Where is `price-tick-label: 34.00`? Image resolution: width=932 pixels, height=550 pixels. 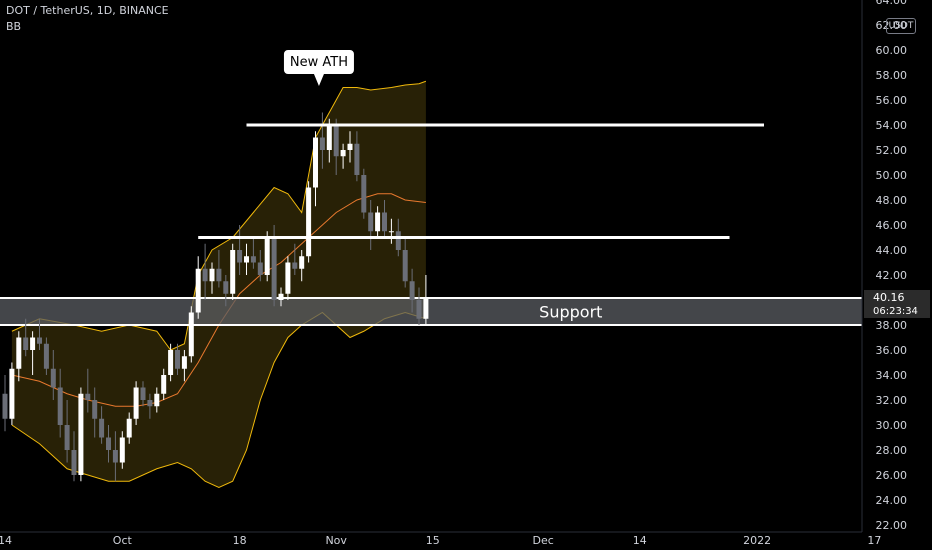 price-tick-label: 34.00 is located at coordinates (892, 375).